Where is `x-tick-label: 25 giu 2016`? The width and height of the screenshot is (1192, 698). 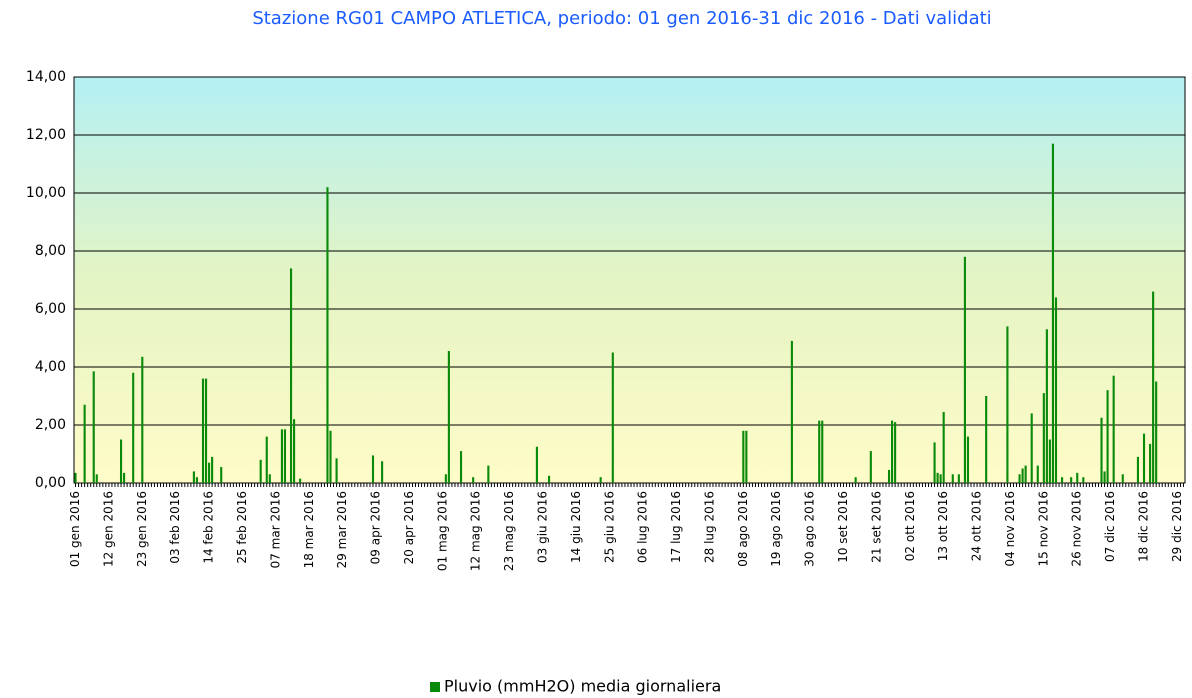
x-tick-label: 25 giu 2016 is located at coordinates (609, 527).